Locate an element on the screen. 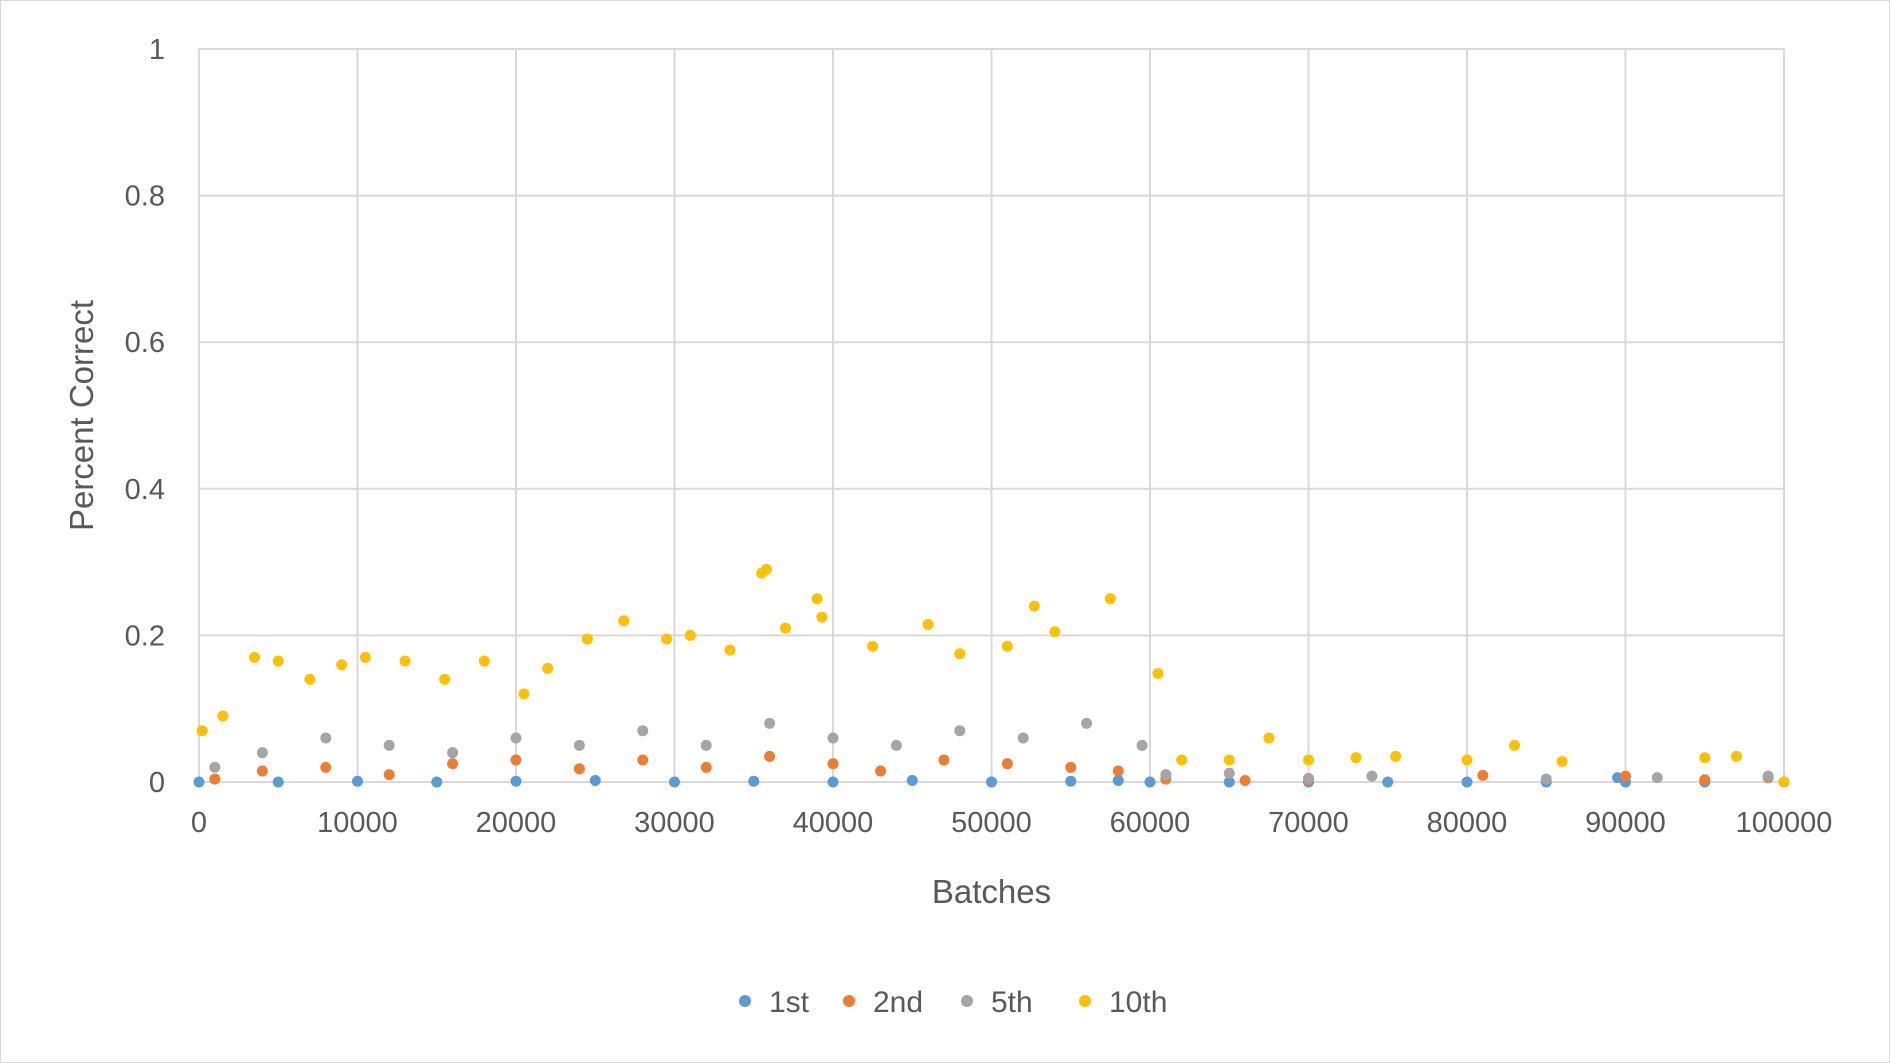 This screenshot has height=1063, width=1890. legend-item: 5th is located at coordinates (997, 1002).